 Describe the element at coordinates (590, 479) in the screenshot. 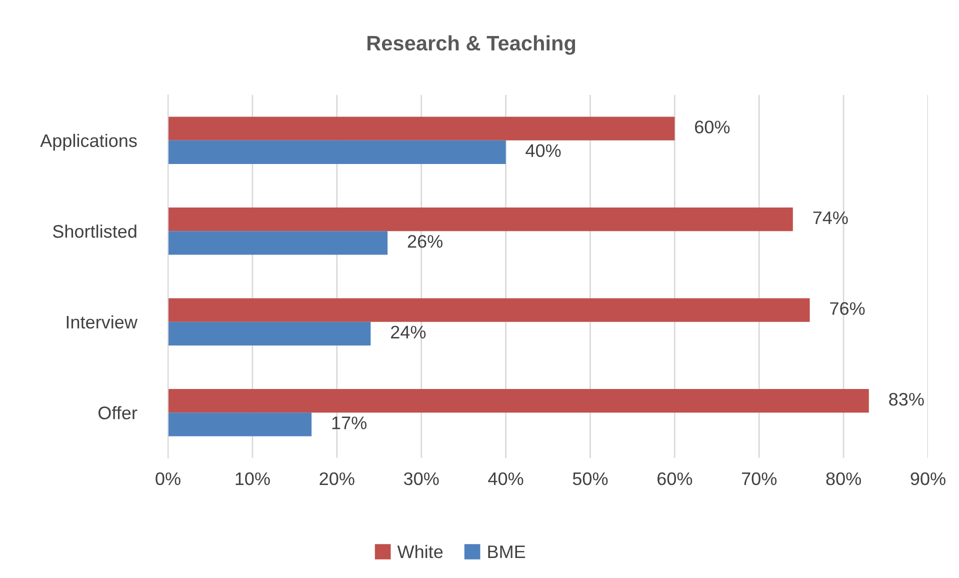

I see `x-tick-label: 50%` at that location.